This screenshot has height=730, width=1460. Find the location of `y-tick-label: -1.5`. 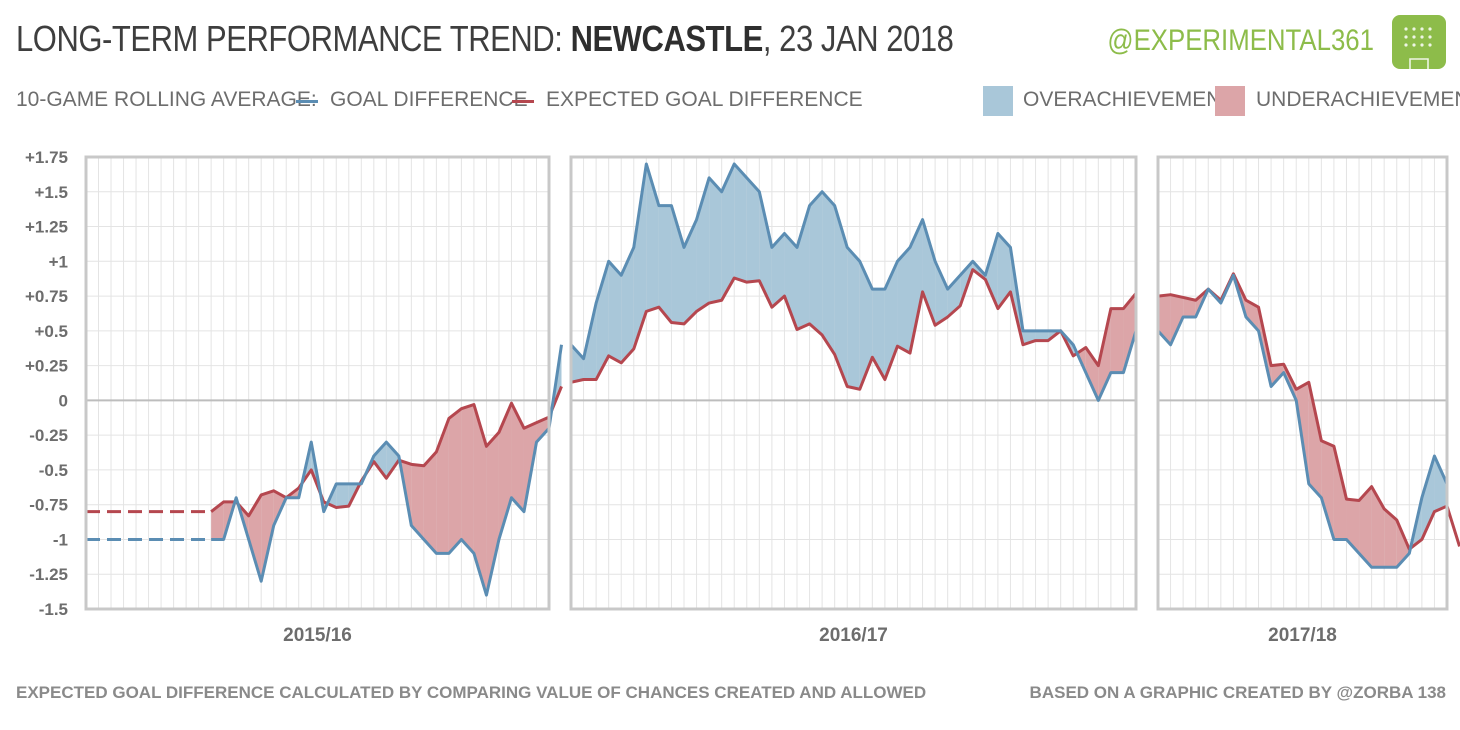

y-tick-label: -1.5 is located at coordinates (53, 609).